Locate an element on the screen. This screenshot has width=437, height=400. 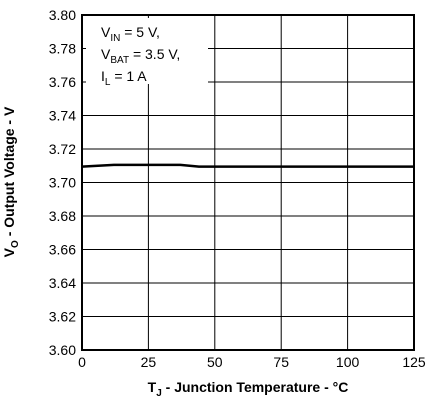
y-axis-title-sub: O is located at coordinates (15, 244).